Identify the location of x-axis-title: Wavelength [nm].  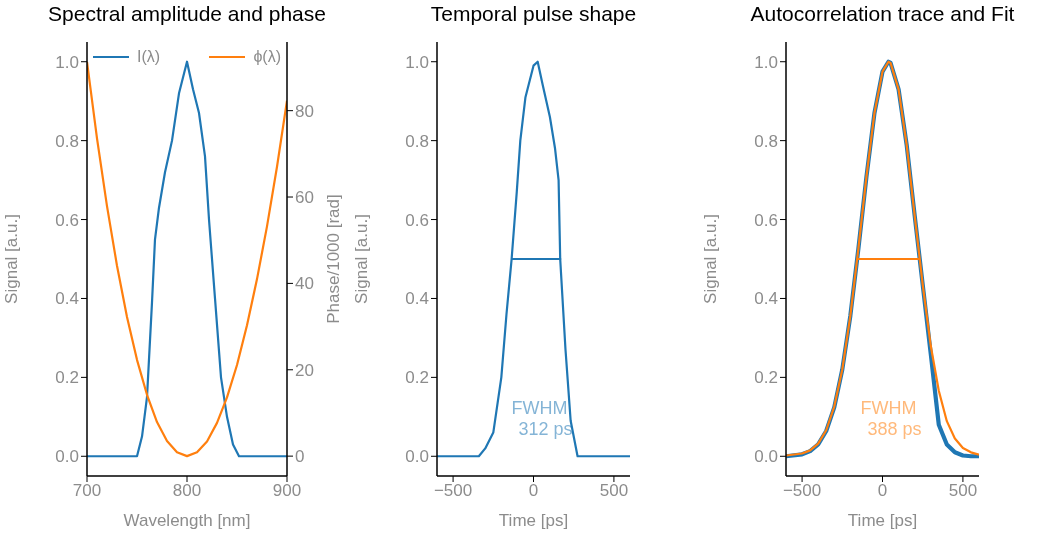
(187, 520).